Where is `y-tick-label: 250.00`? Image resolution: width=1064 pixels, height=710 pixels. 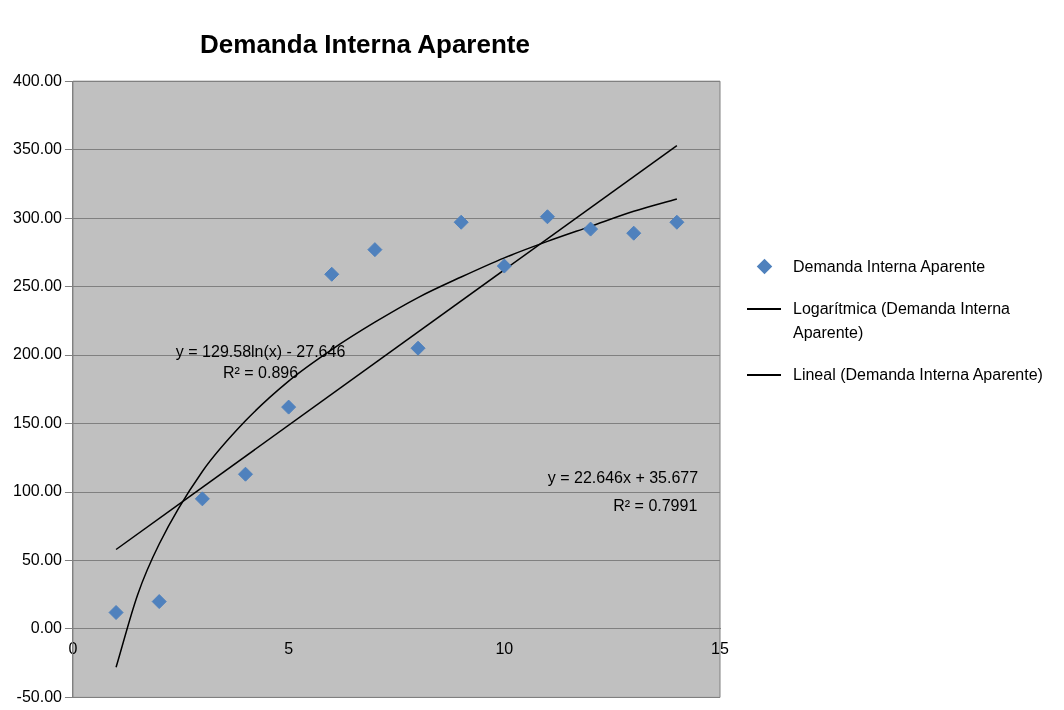
y-tick-label: 250.00 is located at coordinates (38, 286).